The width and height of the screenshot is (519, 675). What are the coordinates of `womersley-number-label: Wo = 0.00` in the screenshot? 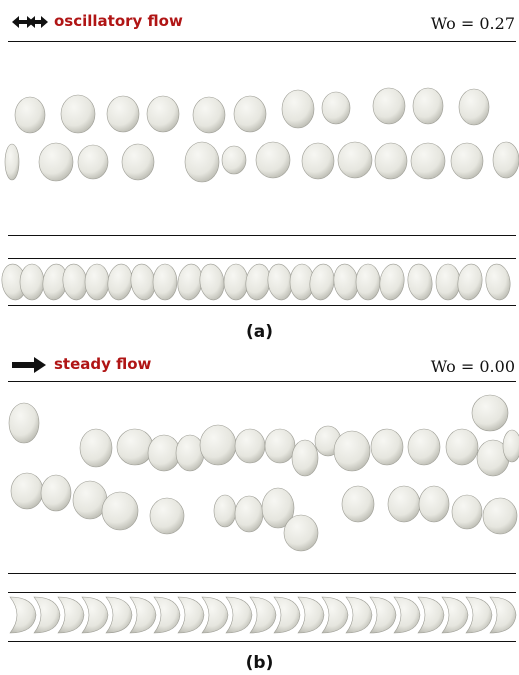 It's located at (472, 366).